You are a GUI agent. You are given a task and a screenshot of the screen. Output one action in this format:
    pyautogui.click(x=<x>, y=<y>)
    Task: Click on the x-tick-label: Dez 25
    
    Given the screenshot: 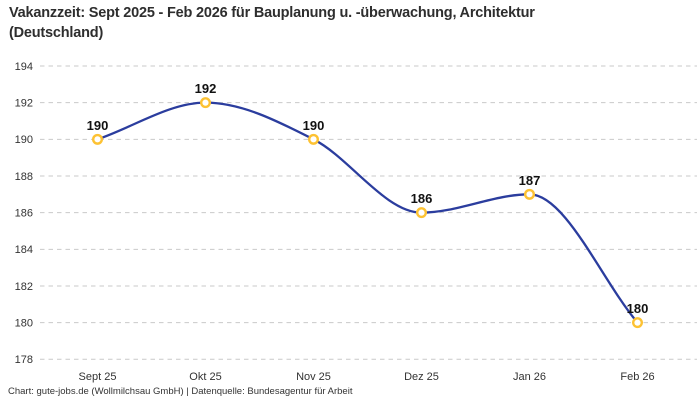 What is the action you would take?
    pyautogui.click(x=421, y=377)
    